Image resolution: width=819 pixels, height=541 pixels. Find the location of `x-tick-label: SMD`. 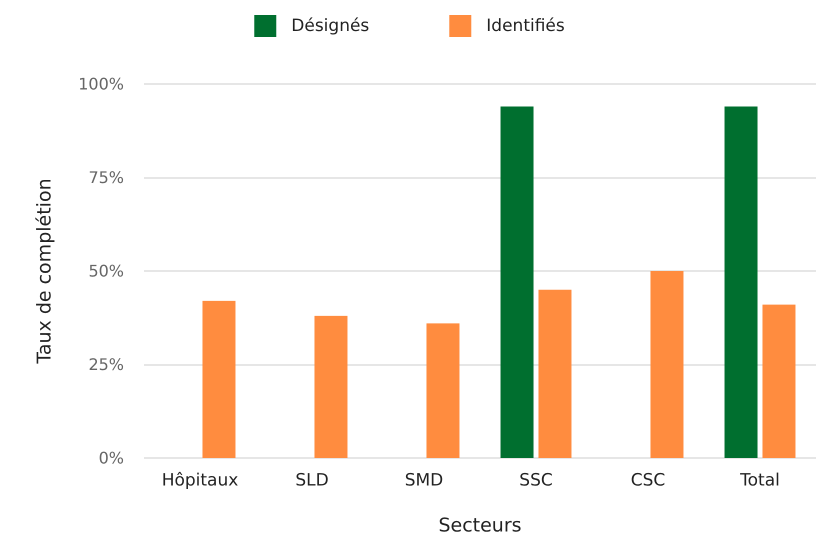

x-tick-label: SMD is located at coordinates (424, 480).